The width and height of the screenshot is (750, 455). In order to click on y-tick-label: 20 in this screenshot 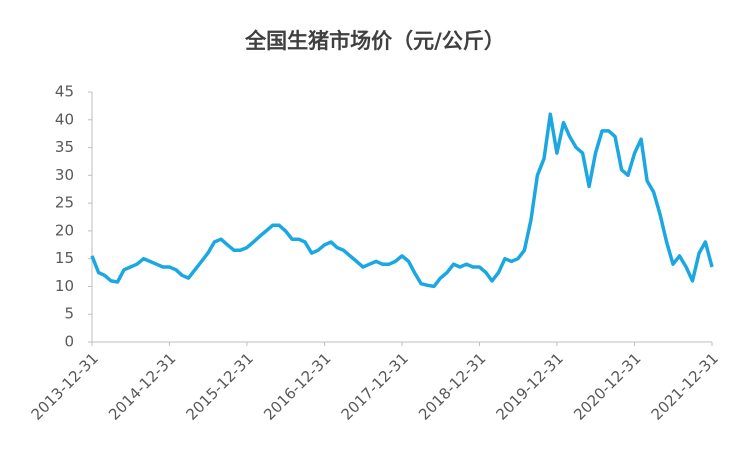, I will do `click(64, 230)`.